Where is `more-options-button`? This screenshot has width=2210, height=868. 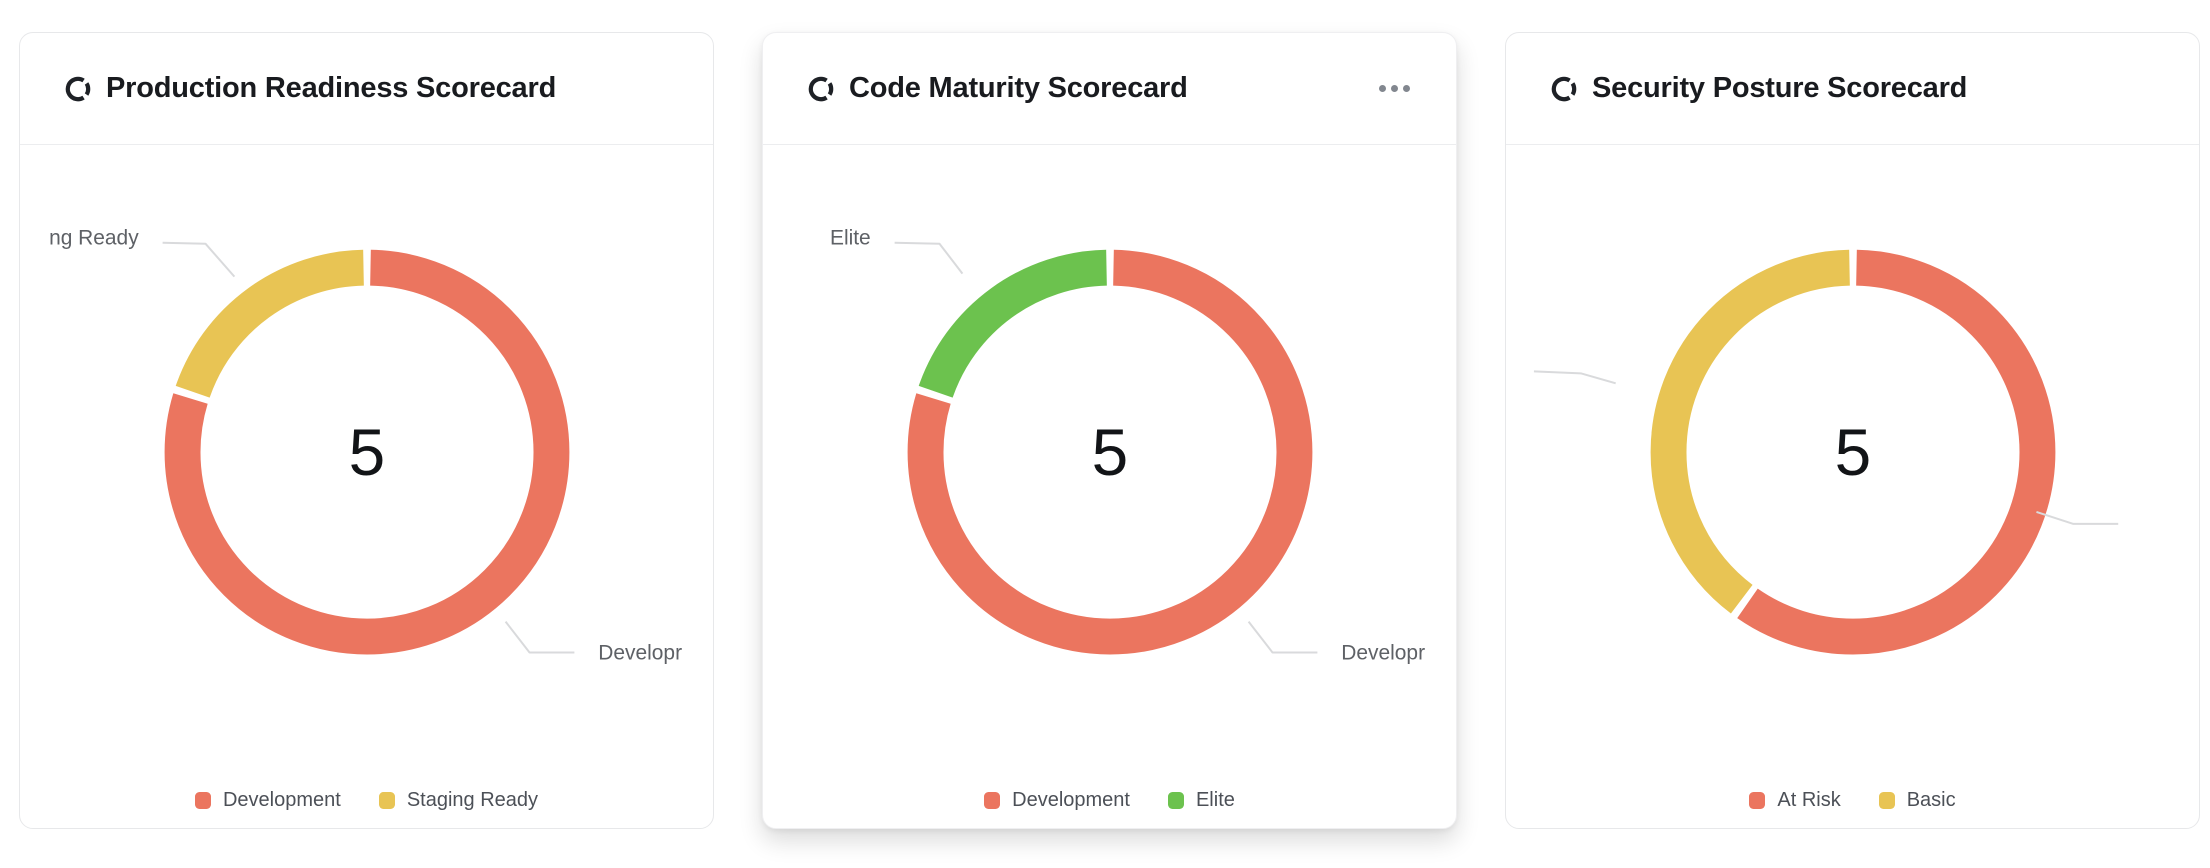 more-options-button is located at coordinates (1394, 88).